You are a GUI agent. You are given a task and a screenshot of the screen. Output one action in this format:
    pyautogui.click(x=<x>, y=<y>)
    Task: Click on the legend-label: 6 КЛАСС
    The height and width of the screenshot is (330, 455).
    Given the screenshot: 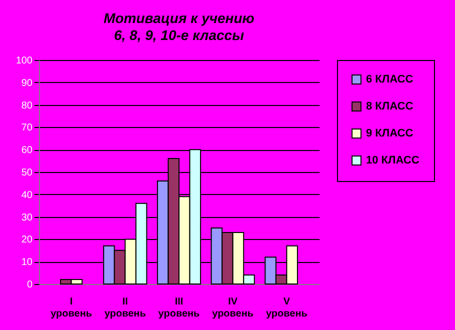 What is the action you would take?
    pyautogui.click(x=390, y=80)
    